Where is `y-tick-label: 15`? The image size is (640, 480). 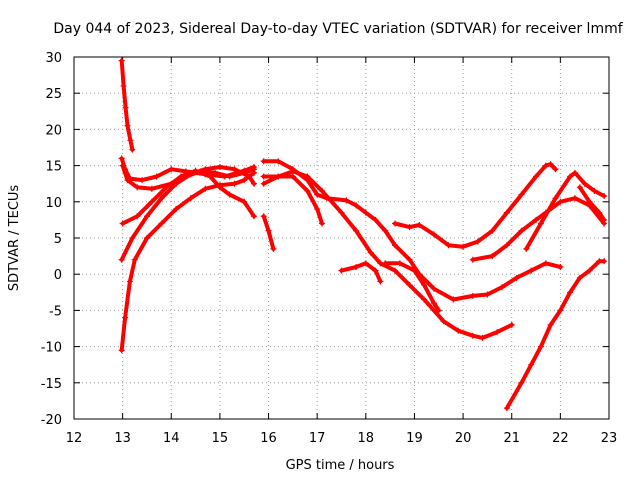
y-tick-label: 15 is located at coordinates (53, 167).